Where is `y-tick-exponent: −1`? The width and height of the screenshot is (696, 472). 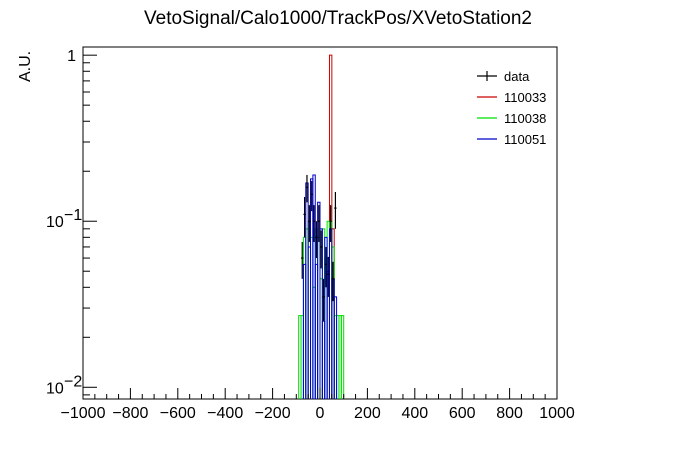 y-tick-exponent: −1 is located at coordinates (73, 215).